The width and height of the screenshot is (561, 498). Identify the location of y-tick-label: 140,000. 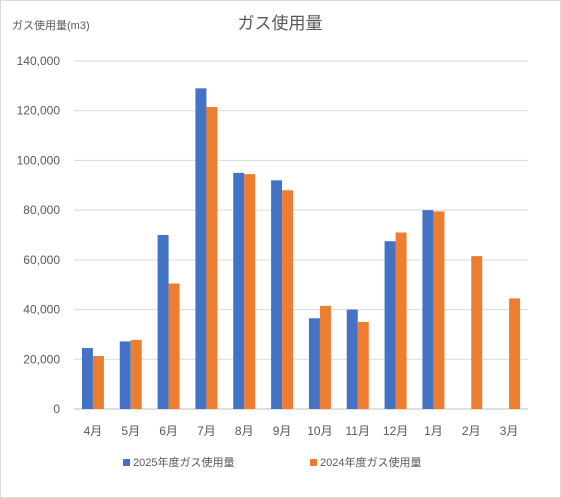
(39, 61).